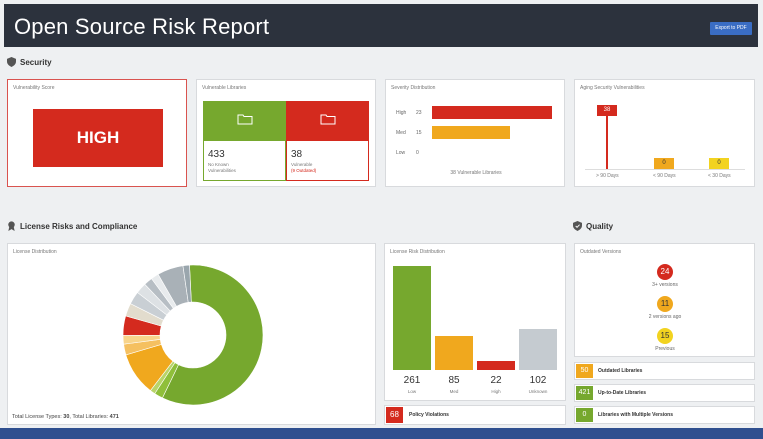 The width and height of the screenshot is (763, 439). What do you see at coordinates (419, 113) in the screenshot?
I see `severity-row-value: 23` at bounding box center [419, 113].